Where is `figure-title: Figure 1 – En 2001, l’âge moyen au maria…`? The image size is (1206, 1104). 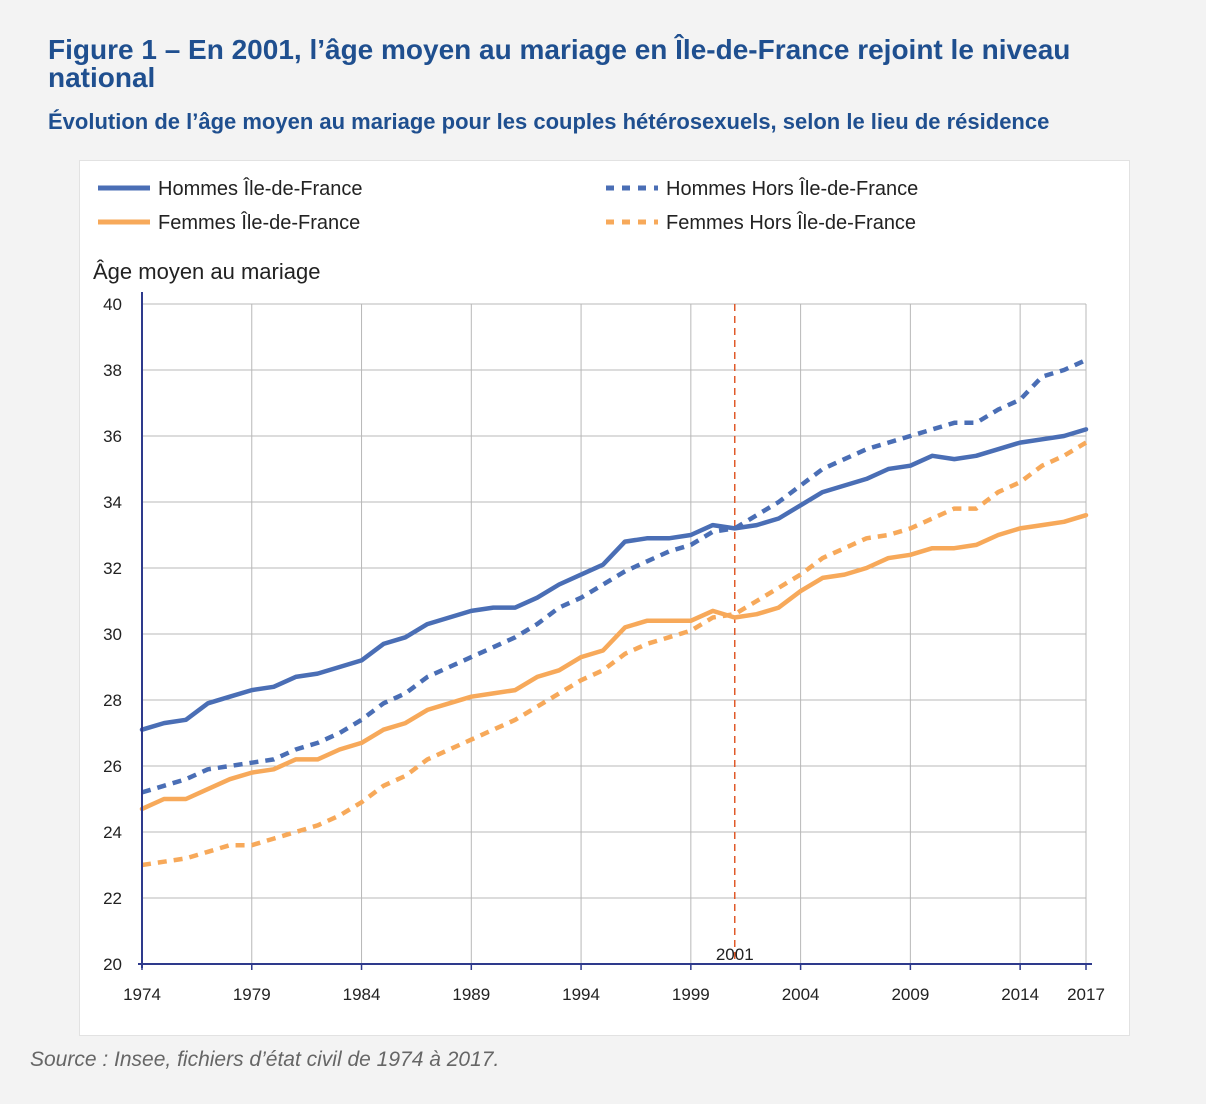
figure-title: Figure 1 – En 2001, l’âge moyen au maria… is located at coordinates (559, 63).